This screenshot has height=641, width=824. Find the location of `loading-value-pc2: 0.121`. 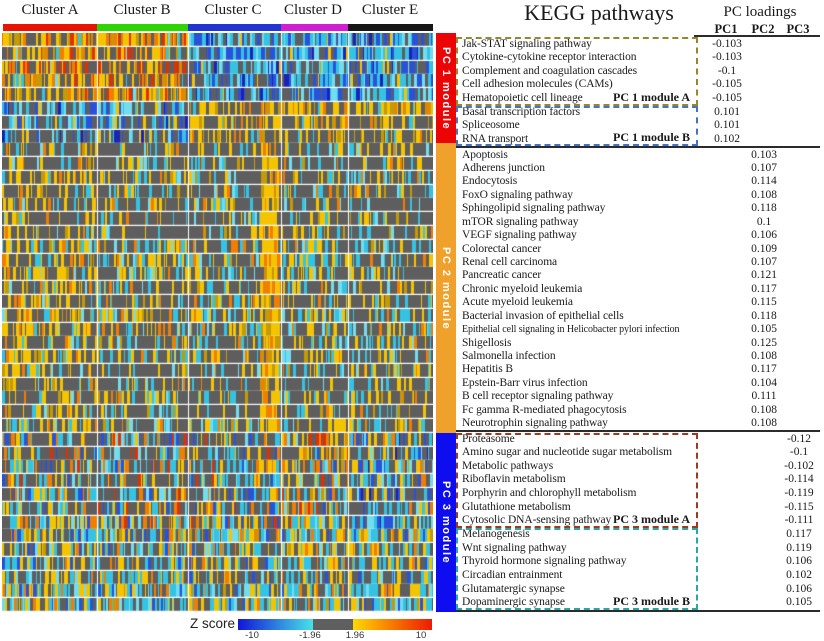

loading-value-pc2: 0.121 is located at coordinates (764, 275).